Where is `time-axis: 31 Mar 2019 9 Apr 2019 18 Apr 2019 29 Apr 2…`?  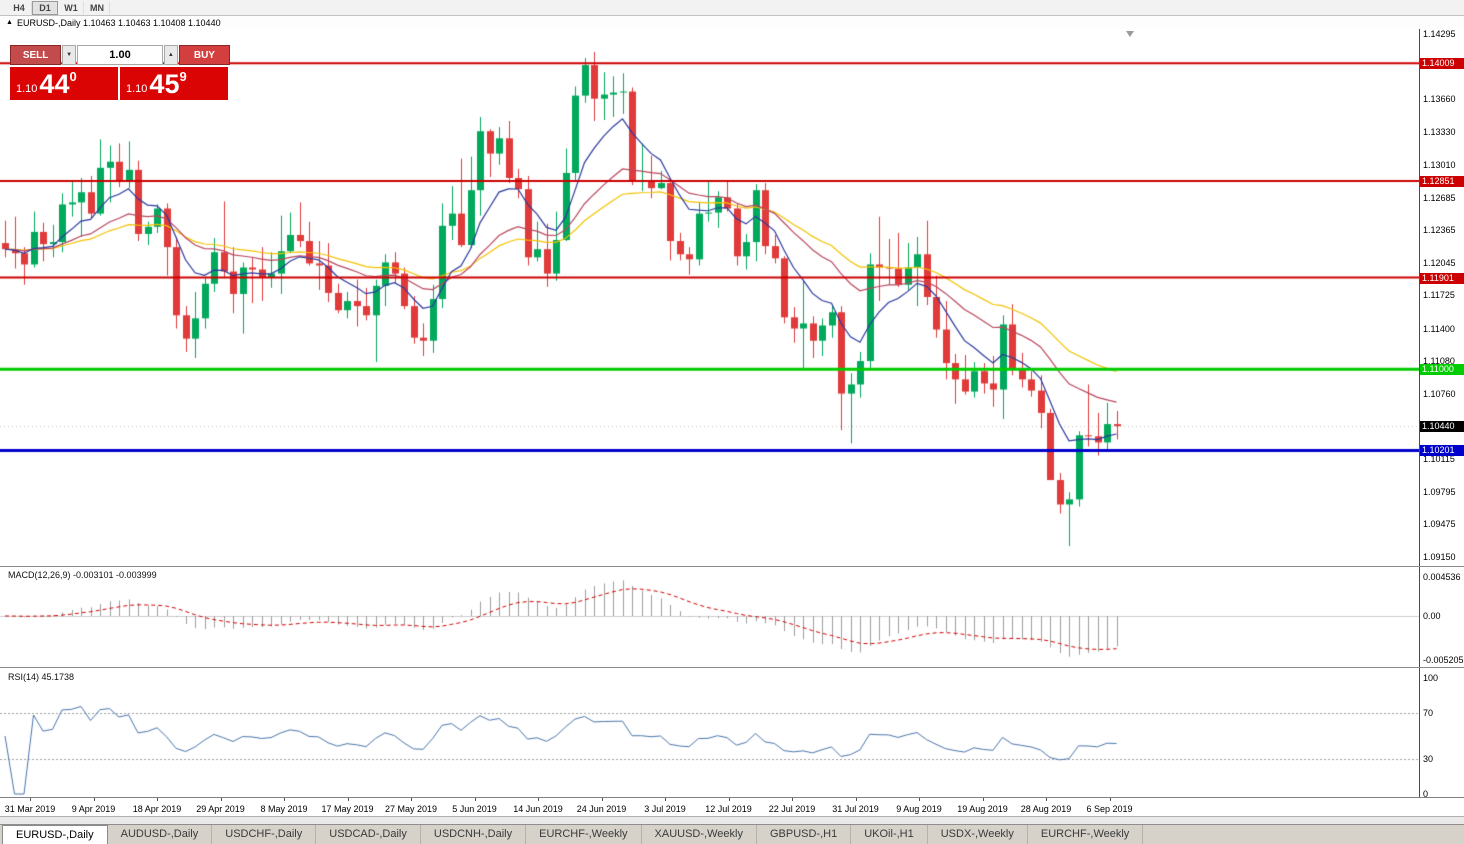
time-axis: 31 Mar 2019 9 Apr 2019 18 Apr 2019 29 Apr 2… is located at coordinates (732, 807).